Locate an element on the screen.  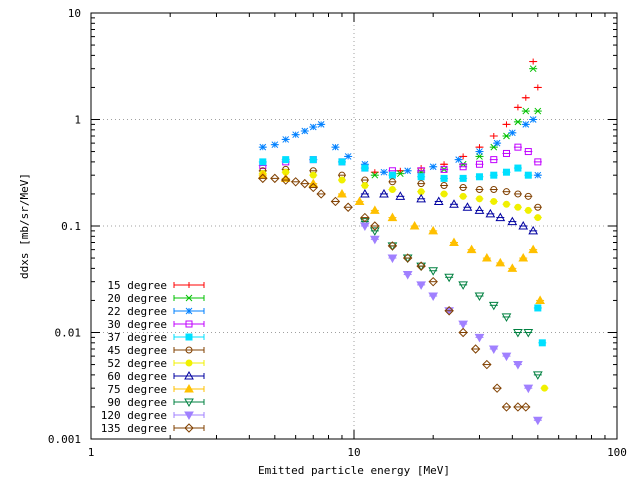
legend-label: 52 degree is located at coordinates (137, 363).